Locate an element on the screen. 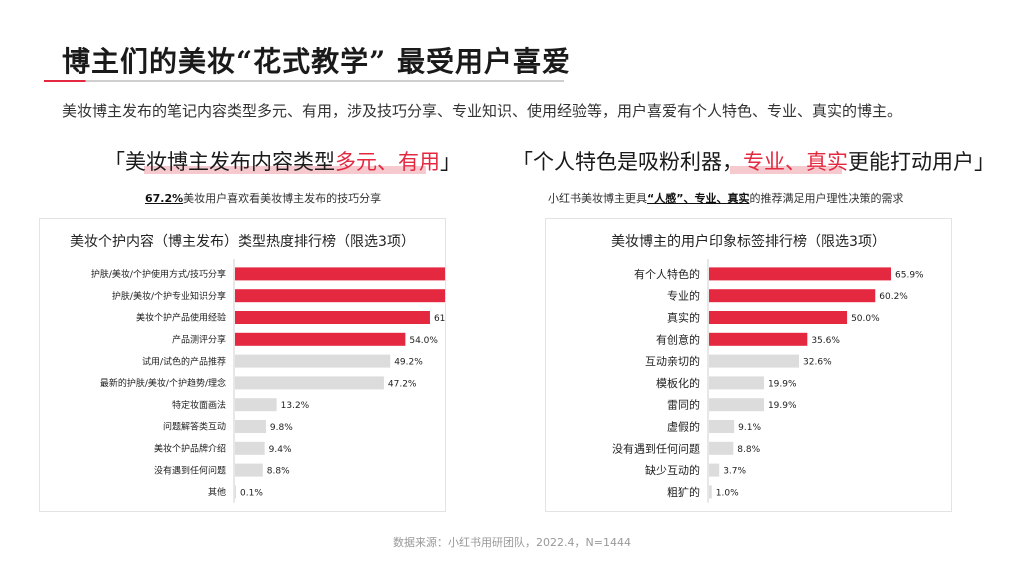 This screenshot has width=1024, height=576. category-label: 特定妆面画法 is located at coordinates (199, 405).